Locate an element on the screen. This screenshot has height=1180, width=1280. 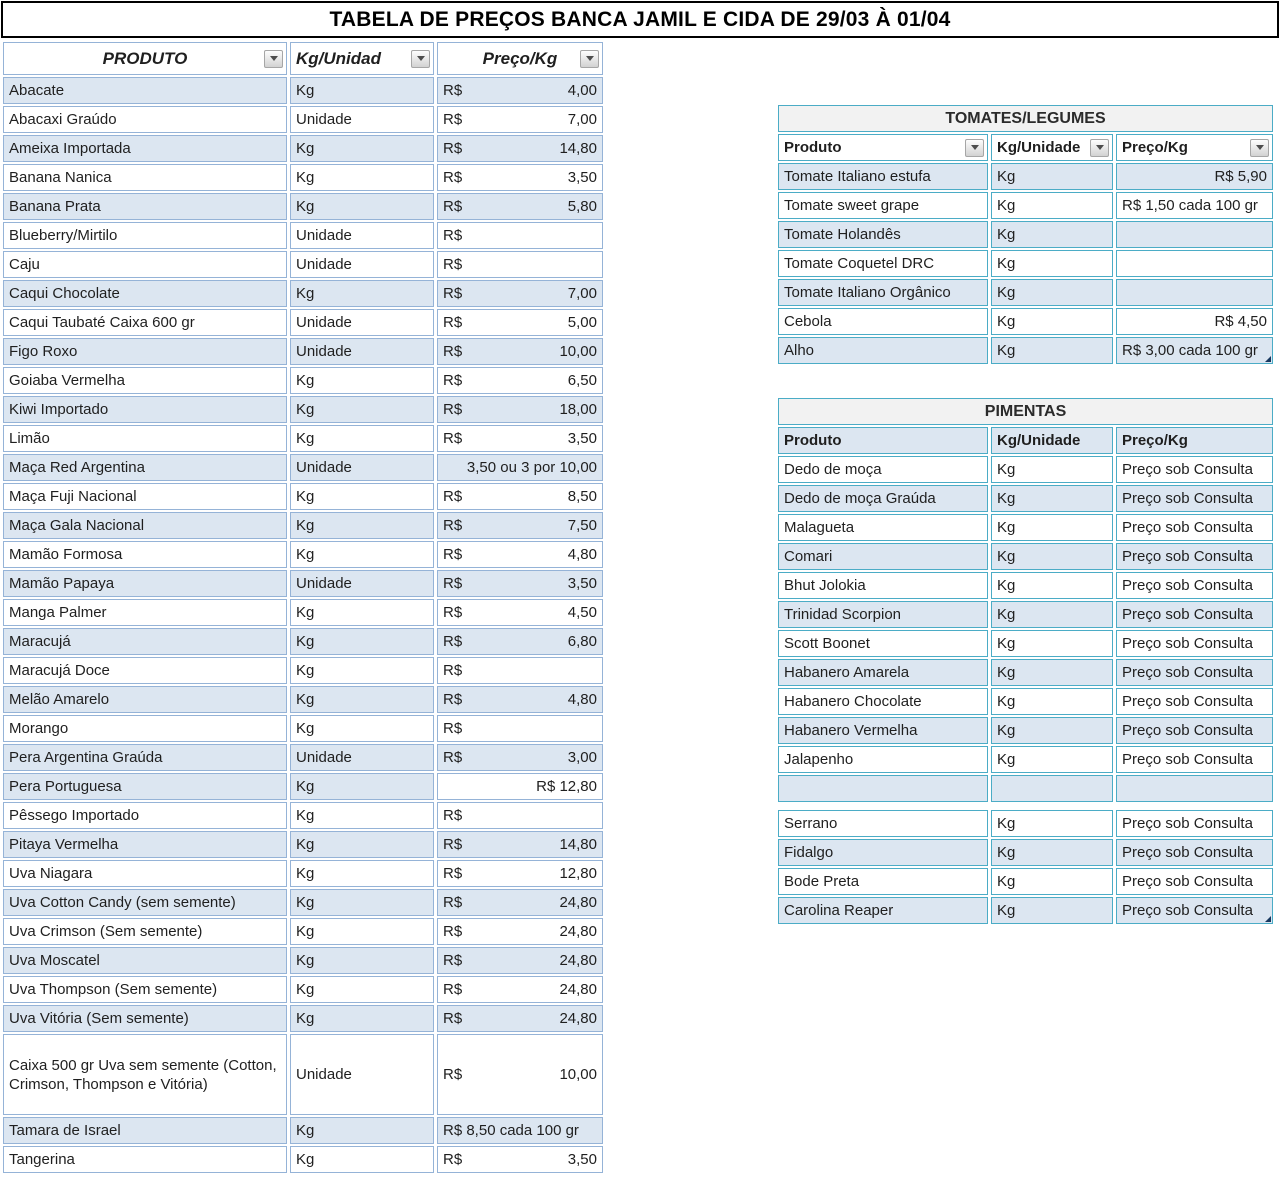
price-value: 18,00 is located at coordinates (578, 409).